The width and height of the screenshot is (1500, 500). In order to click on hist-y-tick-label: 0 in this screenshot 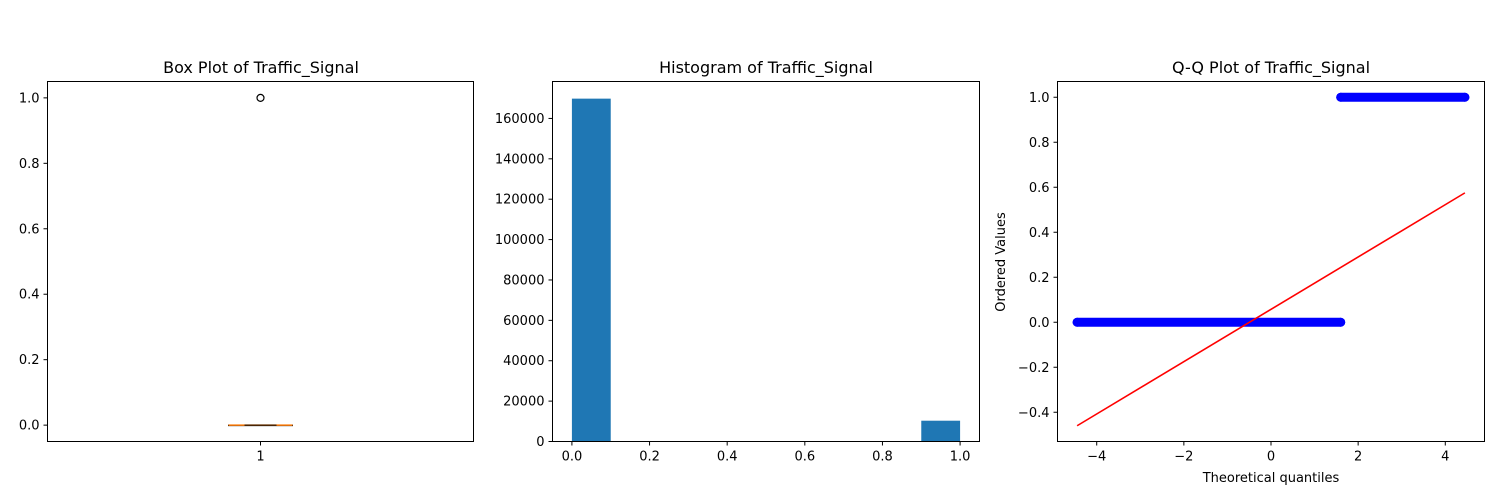, I will do `click(540, 442)`.